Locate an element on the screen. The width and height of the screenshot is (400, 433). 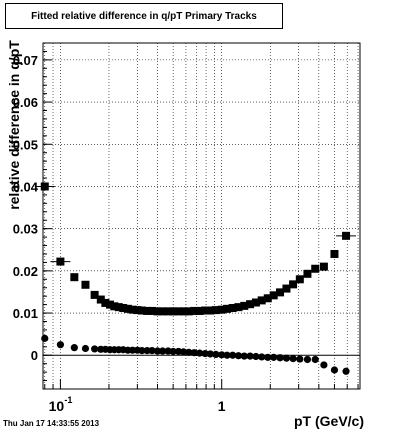
x-tick-label: 10 is located at coordinates (57, 406).